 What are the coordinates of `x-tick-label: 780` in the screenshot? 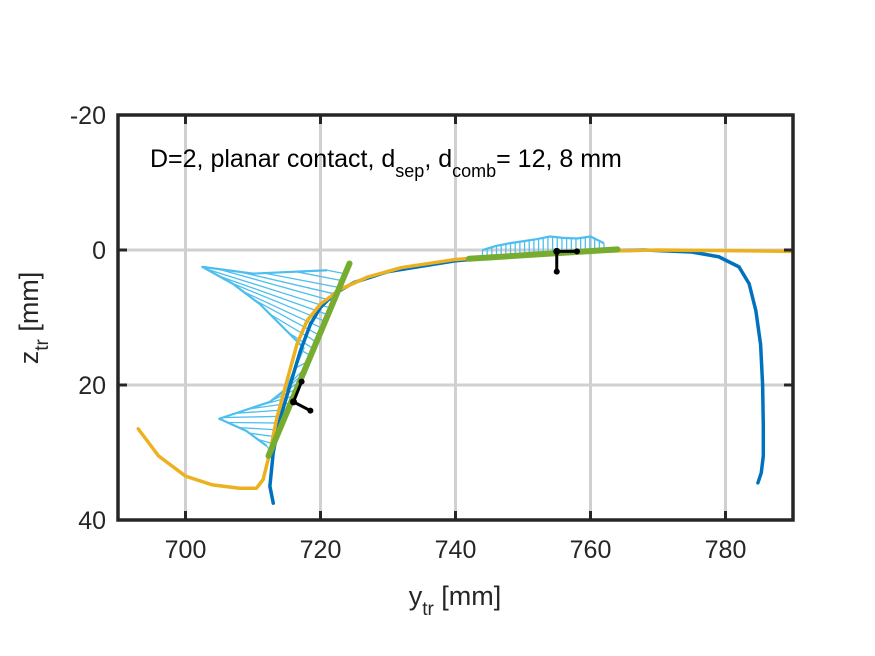 It's located at (726, 550).